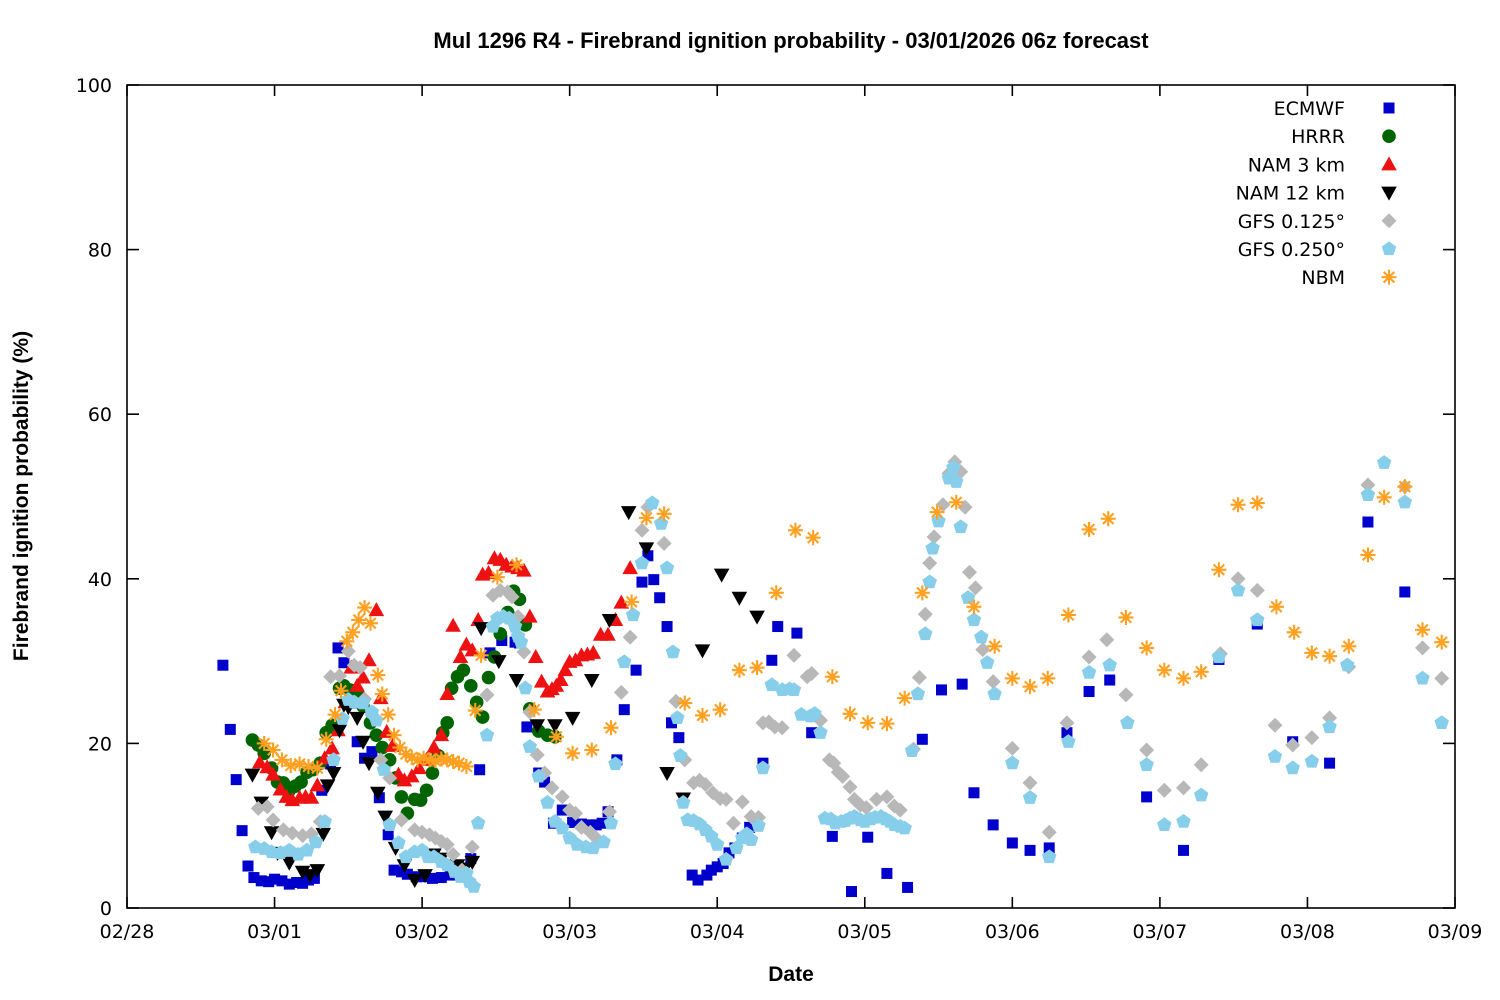 The width and height of the screenshot is (1500, 1000). Describe the element at coordinates (1389, 108) in the screenshot. I see `ecmwf-marker-icon` at that location.